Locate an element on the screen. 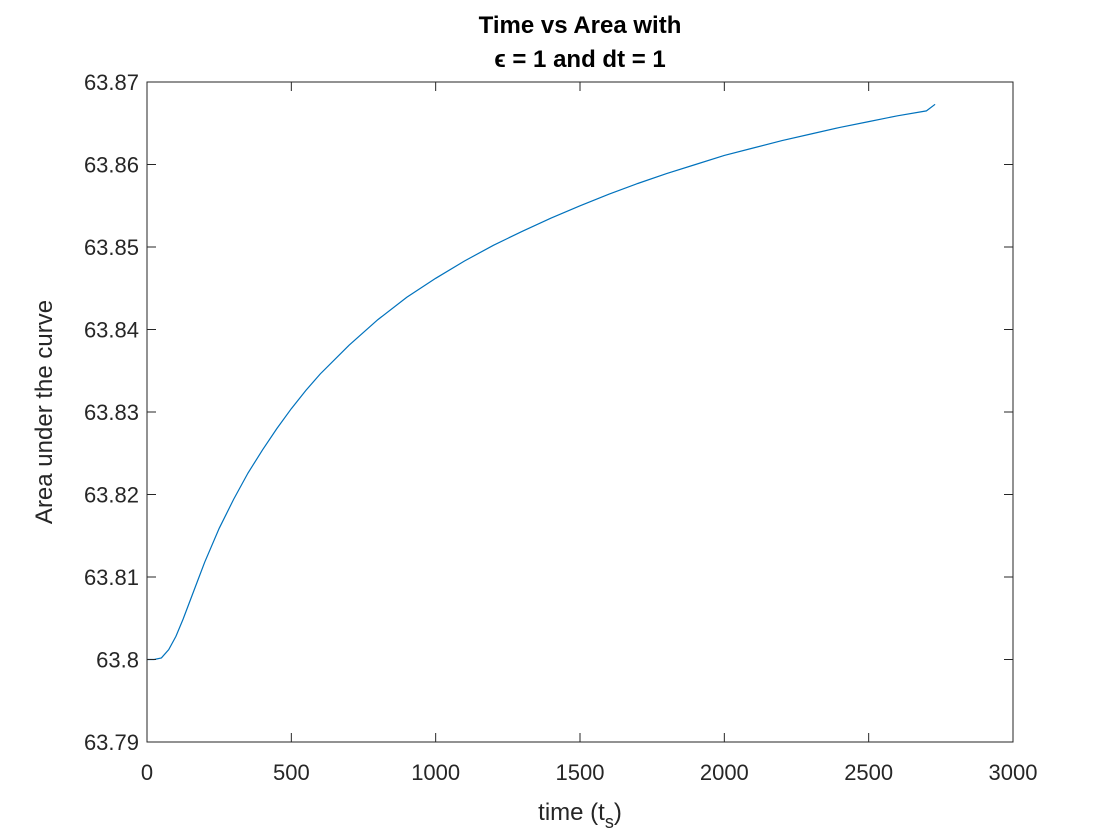 The image size is (1120, 840). y-tick-label: 63.85 is located at coordinates (111, 247).